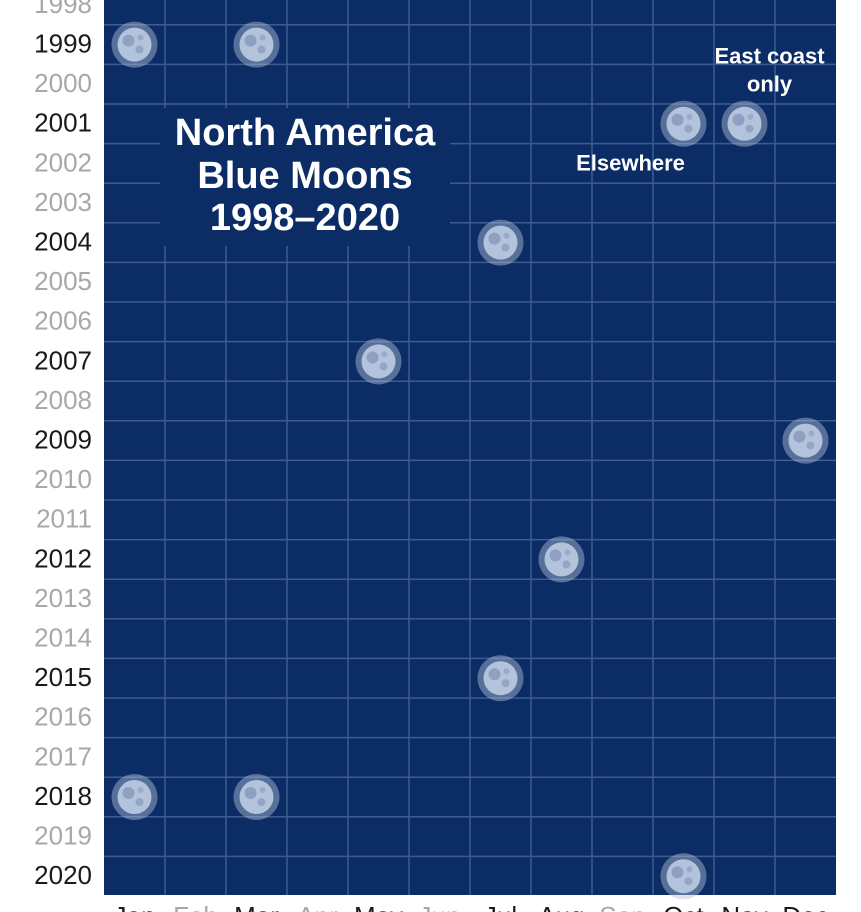 This screenshot has height=912, width=861. Describe the element at coordinates (63, 83) in the screenshot. I see `y-tick-label: 2000` at that location.